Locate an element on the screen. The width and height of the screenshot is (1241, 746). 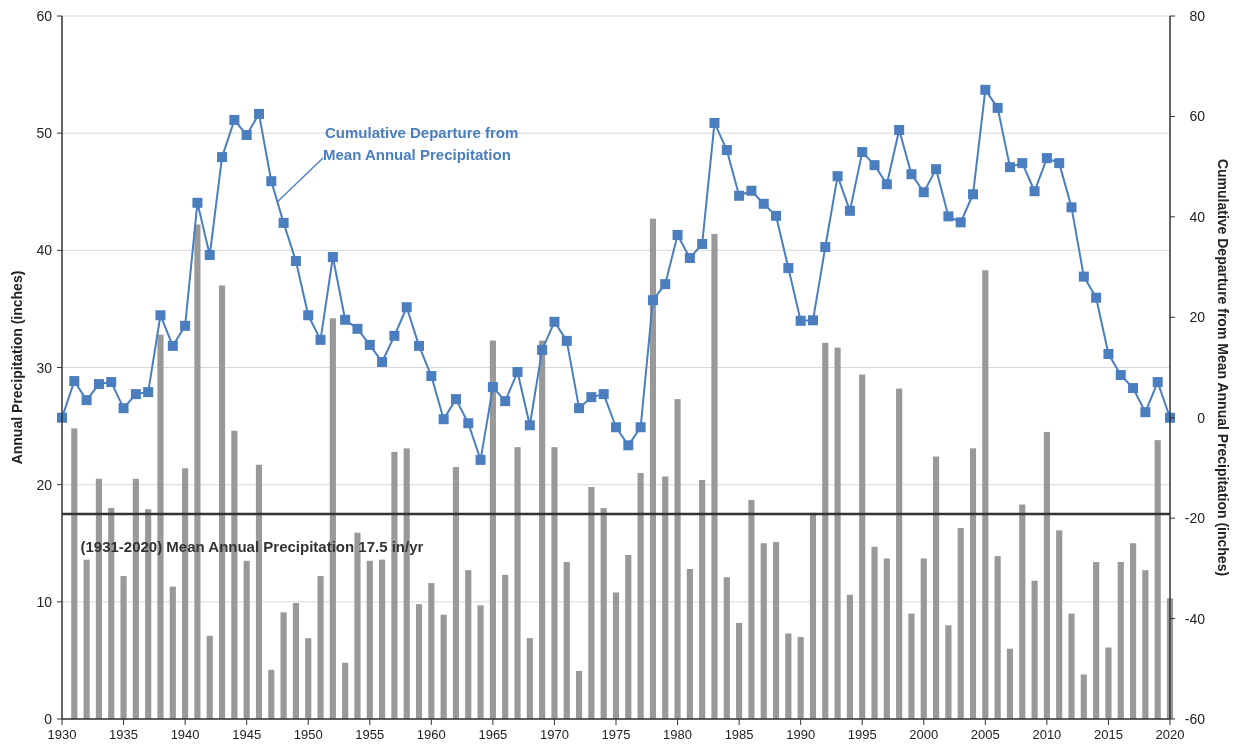
x-tick-label: 2010 is located at coordinates (1047, 734).